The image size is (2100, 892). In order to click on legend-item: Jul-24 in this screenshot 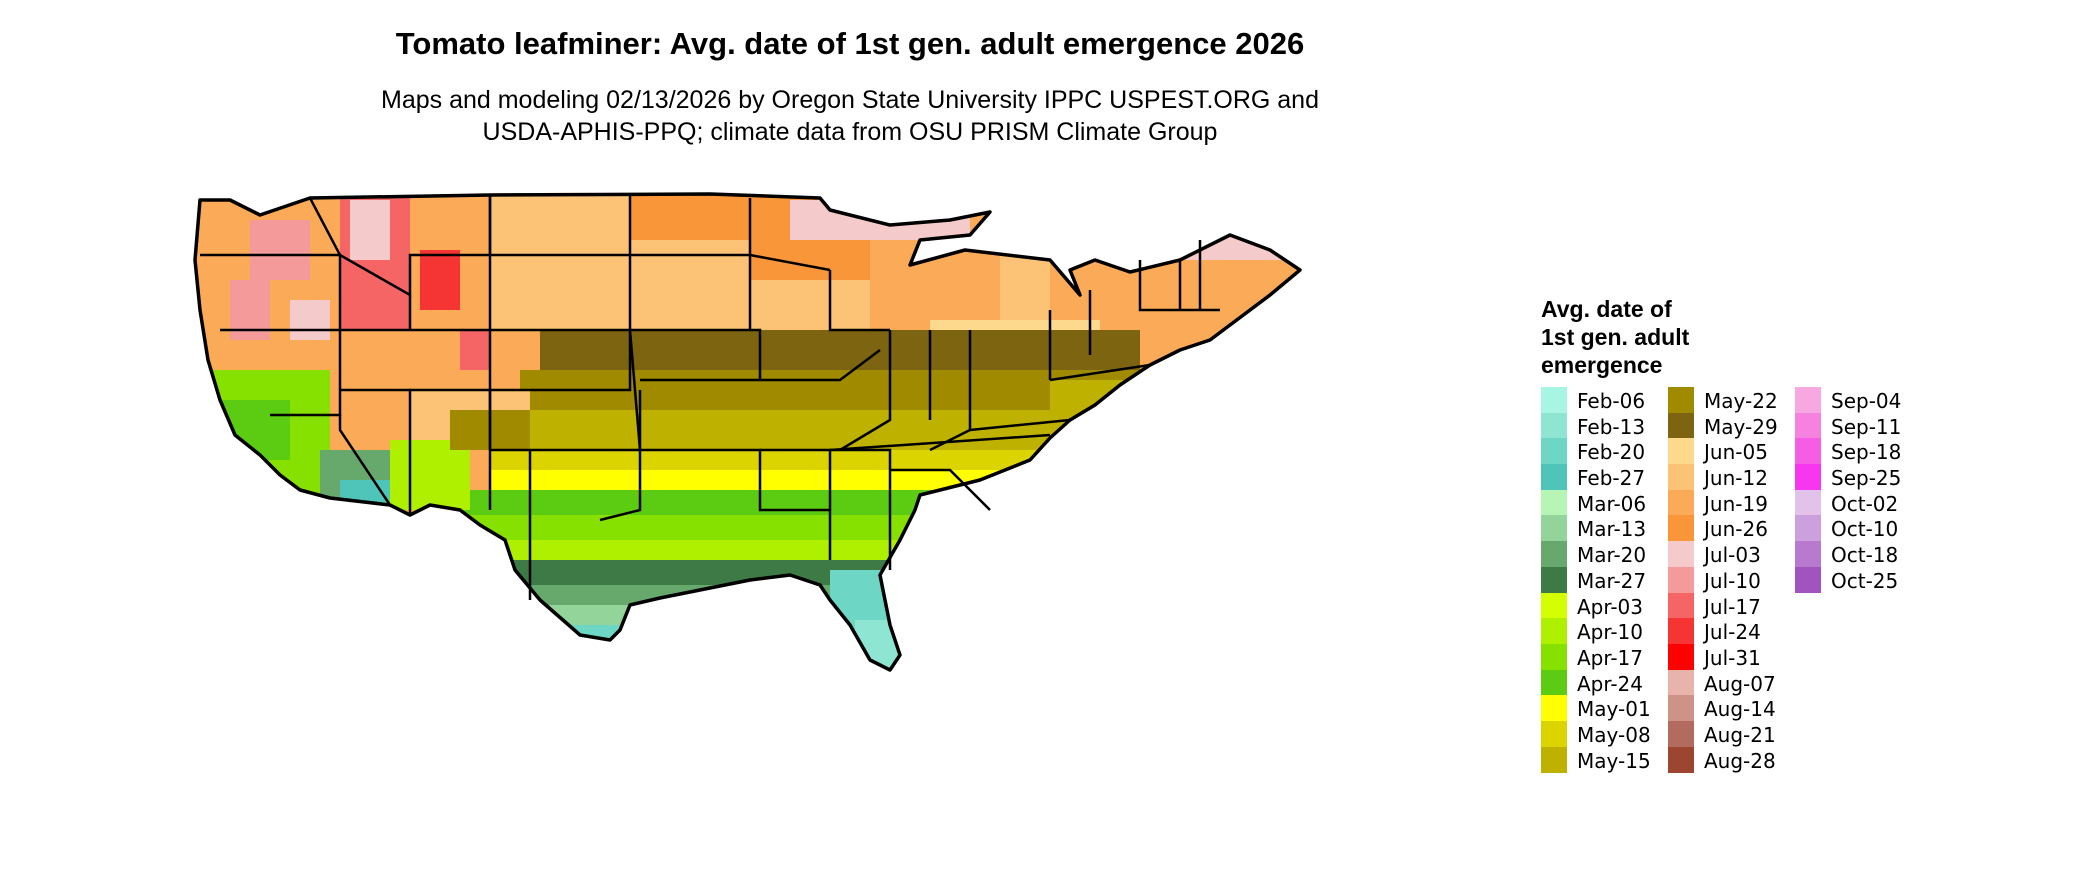, I will do `click(1730, 631)`.